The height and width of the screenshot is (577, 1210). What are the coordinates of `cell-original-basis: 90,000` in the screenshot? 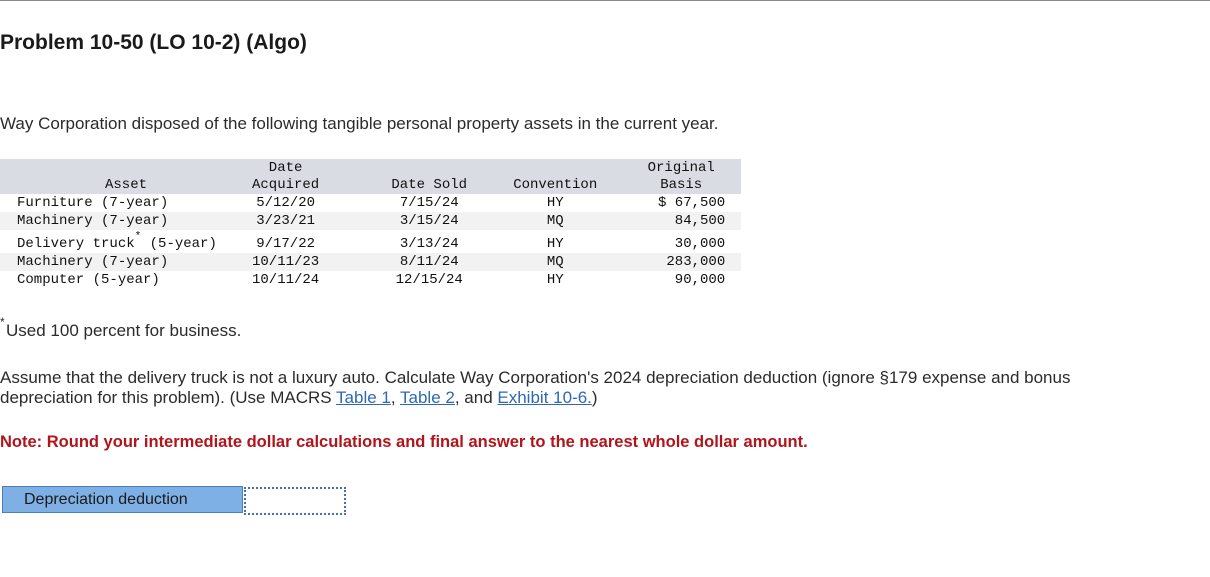 It's located at (700, 280).